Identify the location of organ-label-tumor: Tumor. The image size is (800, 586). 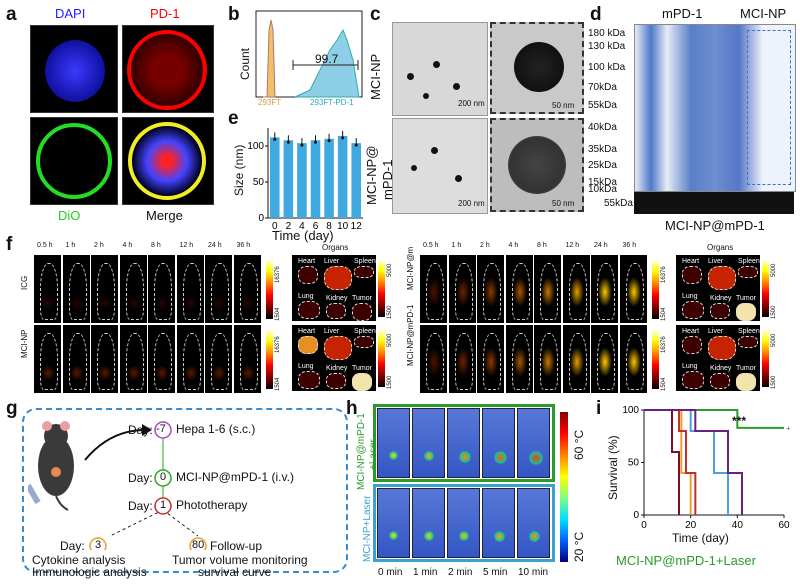
(746, 368).